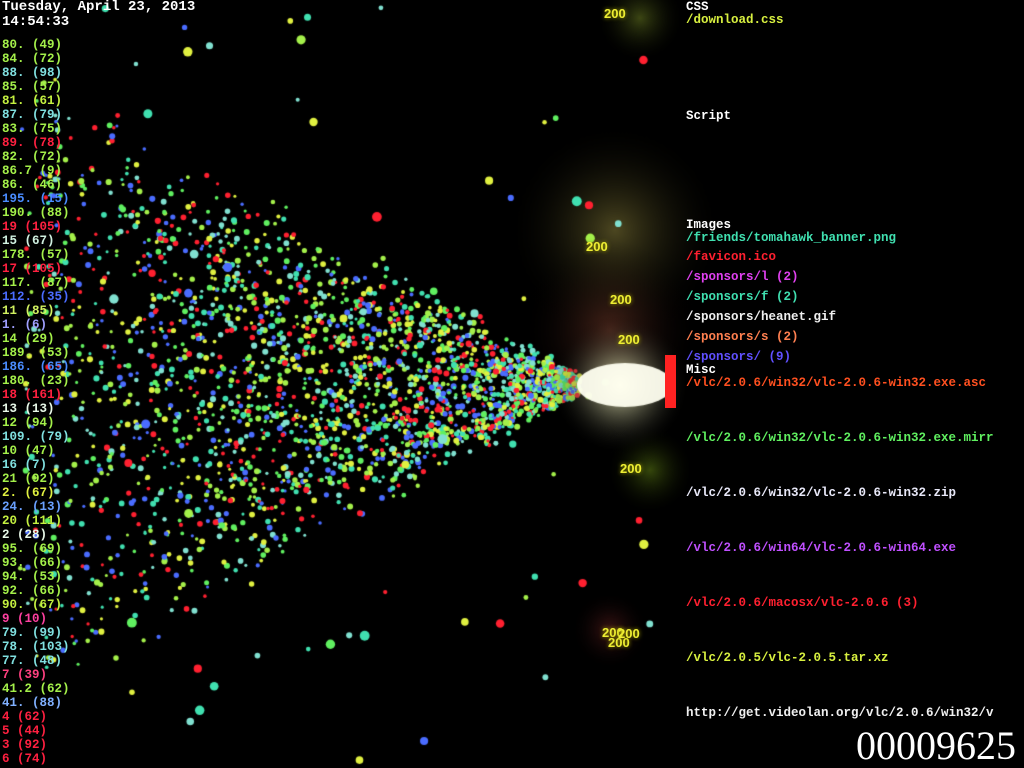 The height and width of the screenshot is (768, 1024). What do you see at coordinates (36, 647) in the screenshot?
I see `host-entry: 78. (103)` at bounding box center [36, 647].